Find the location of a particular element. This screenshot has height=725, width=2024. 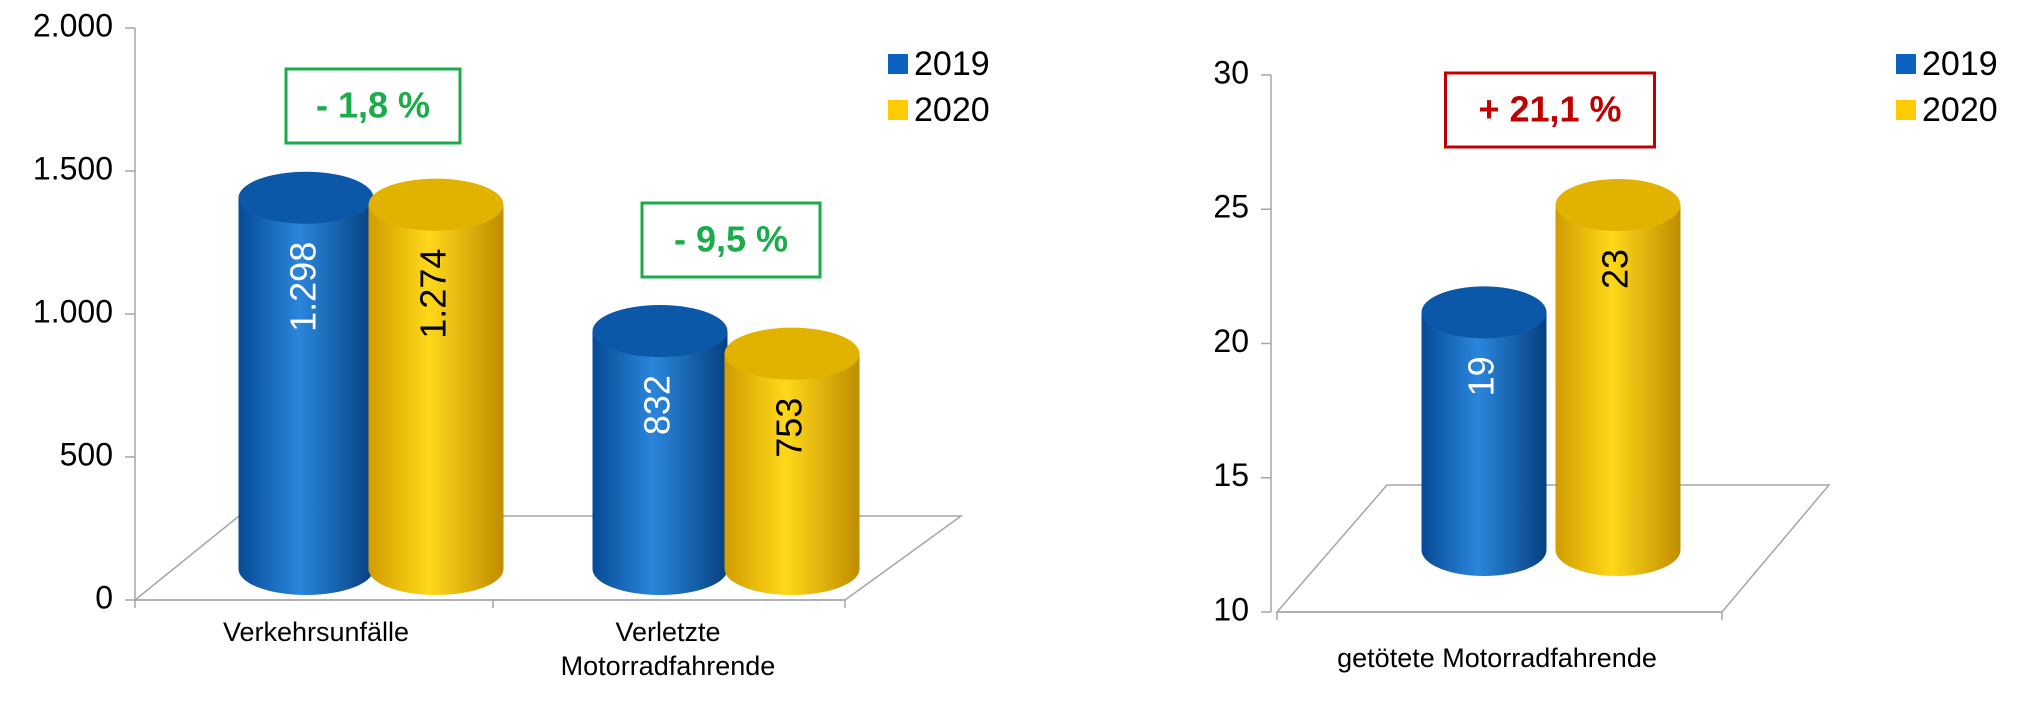

y-tick-label: 25 is located at coordinates (1231, 207).